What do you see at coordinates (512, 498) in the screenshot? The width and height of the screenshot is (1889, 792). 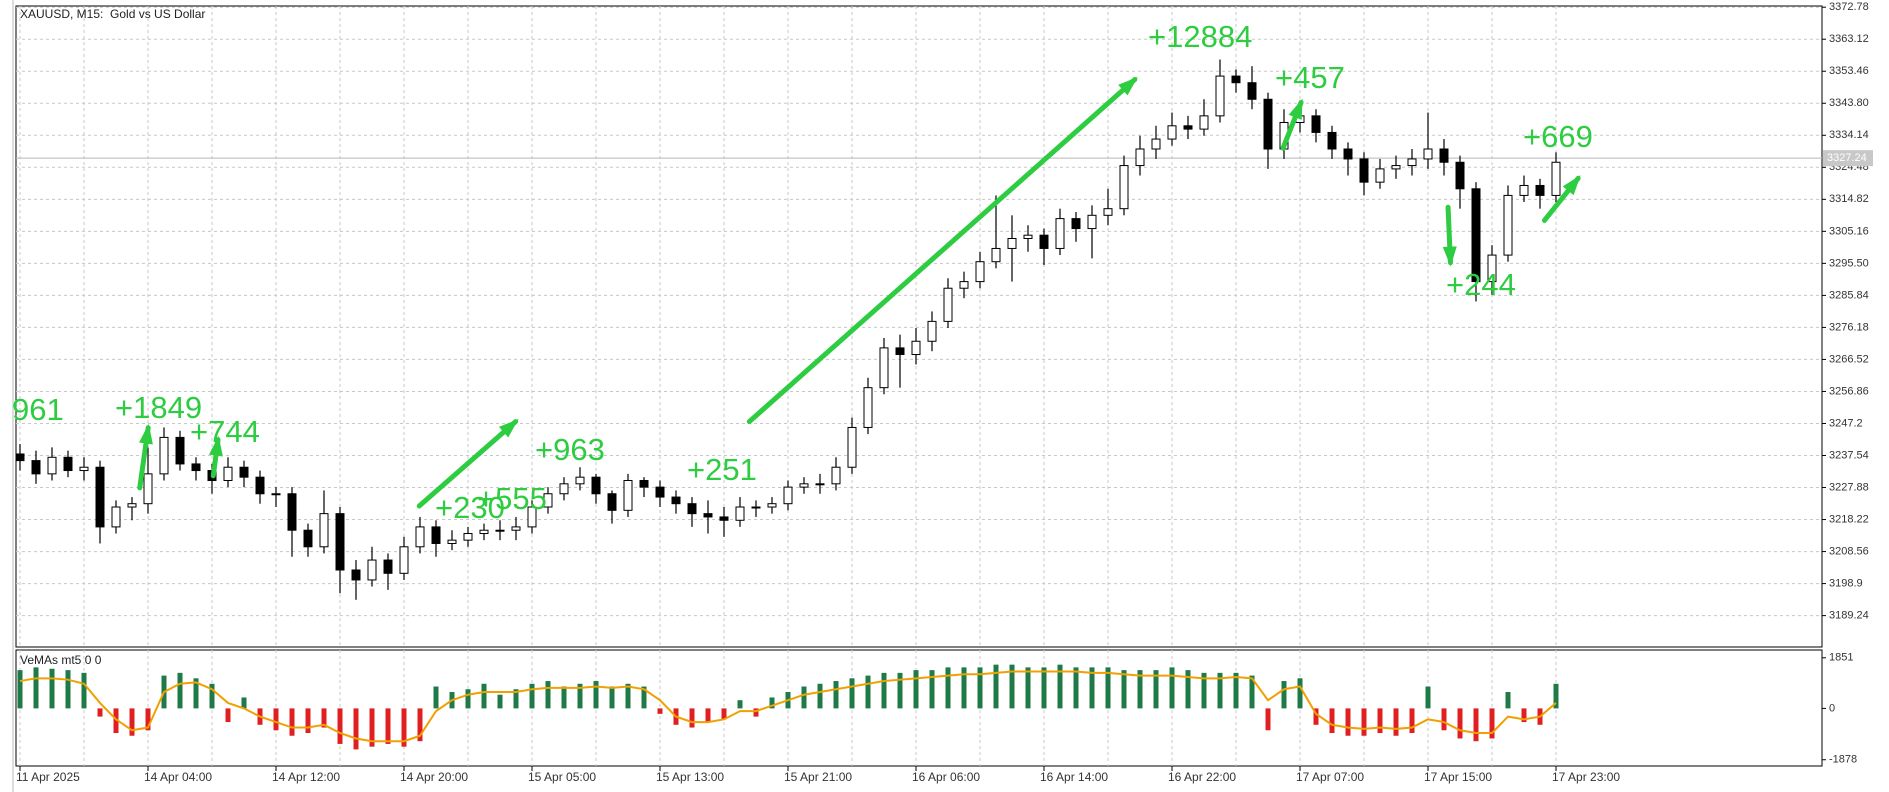 I see `annotation-label: +555` at bounding box center [512, 498].